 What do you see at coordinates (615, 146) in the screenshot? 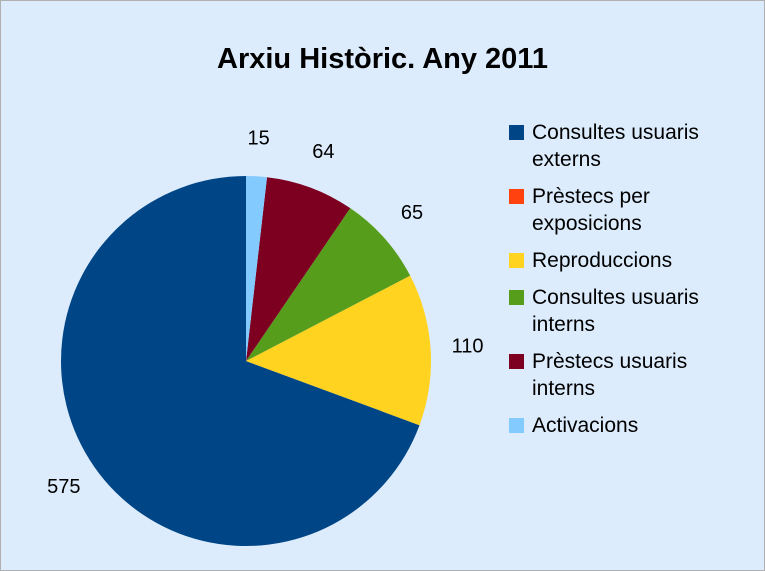
I see `legend-label: Consultes usuaris externs` at bounding box center [615, 146].